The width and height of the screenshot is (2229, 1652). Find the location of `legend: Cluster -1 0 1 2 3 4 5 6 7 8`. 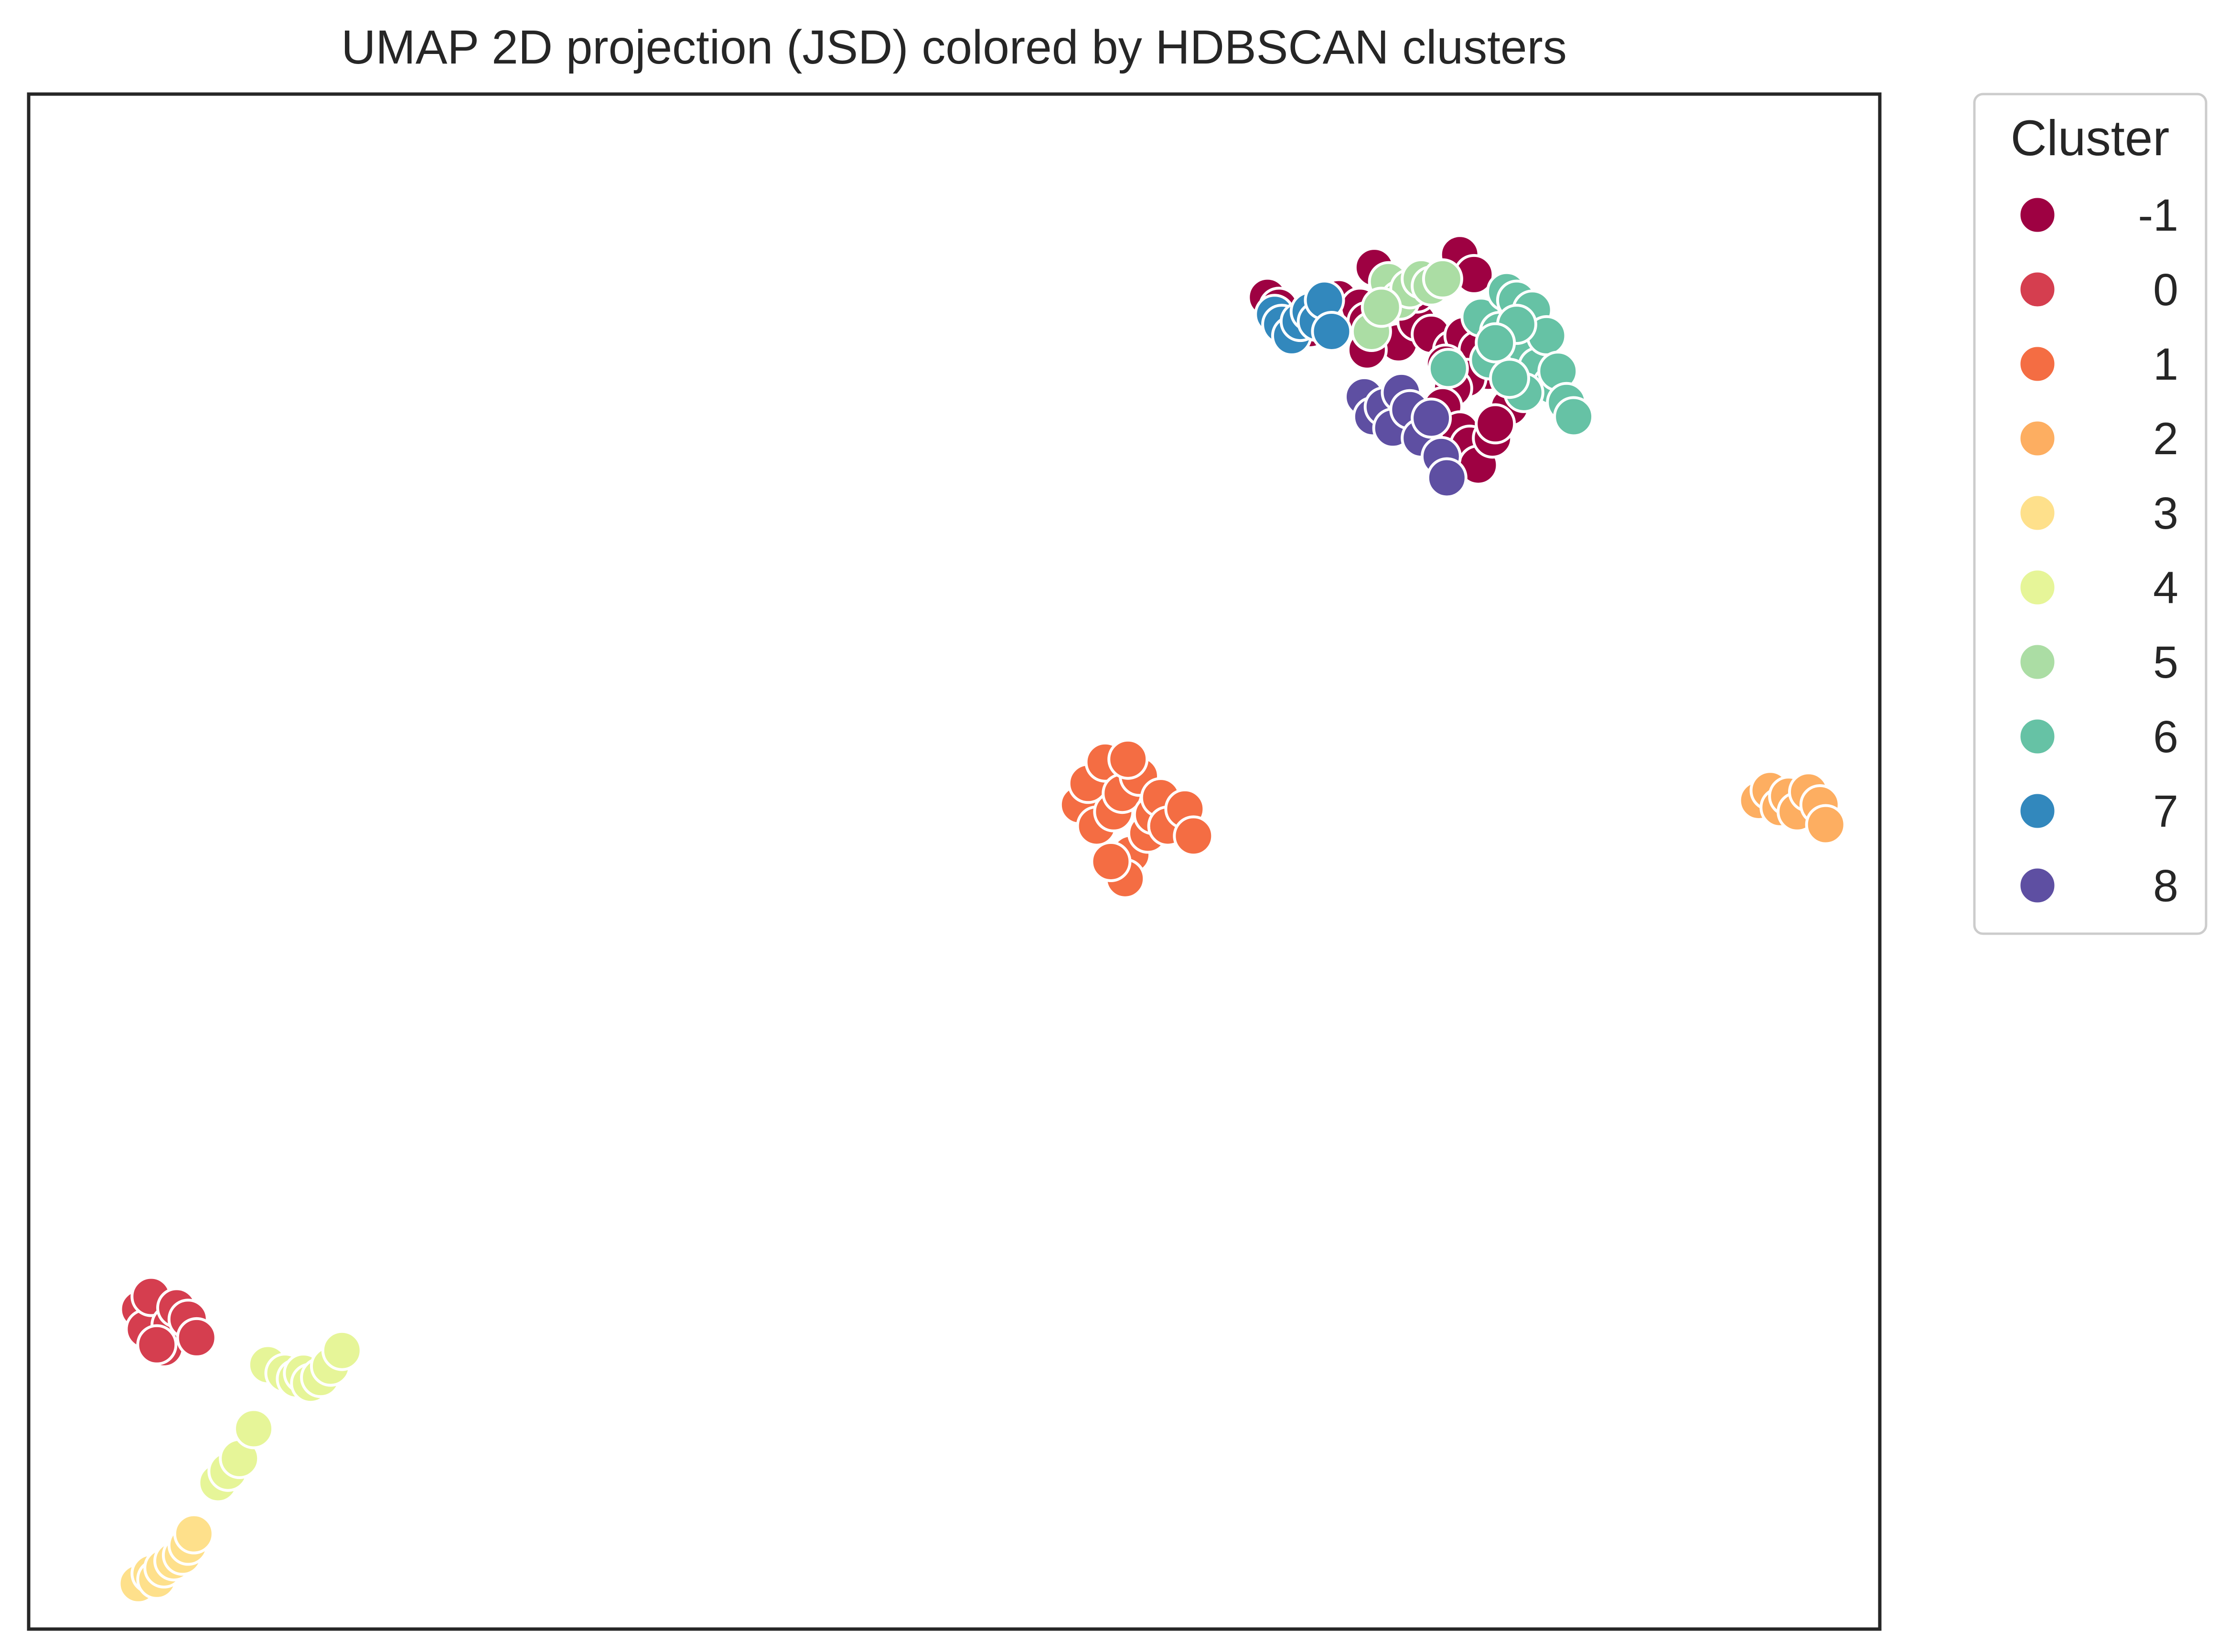

legend: Cluster -1 0 1 2 3 4 5 6 7 8 is located at coordinates (2090, 514).